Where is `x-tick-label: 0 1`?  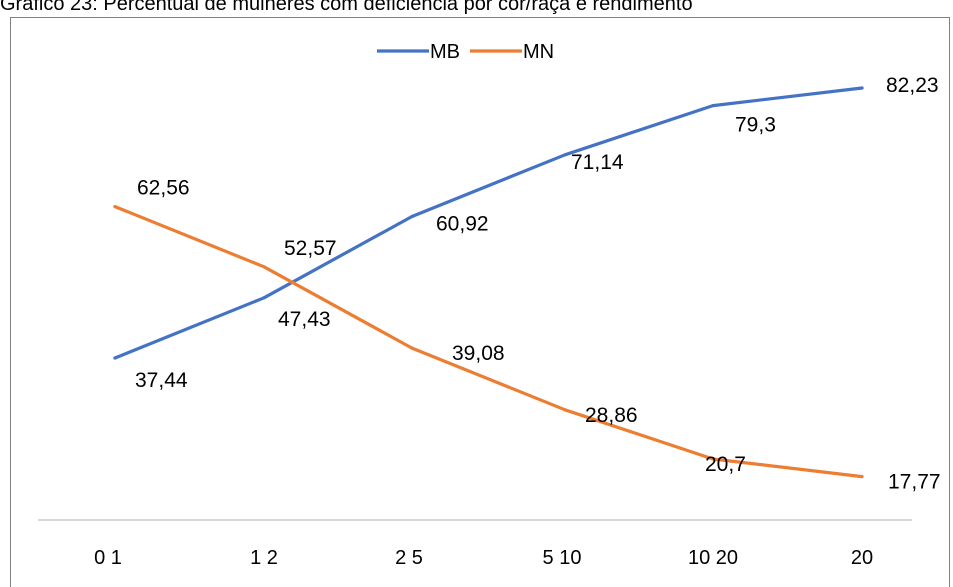
x-tick-label: 0 1 is located at coordinates (108, 558).